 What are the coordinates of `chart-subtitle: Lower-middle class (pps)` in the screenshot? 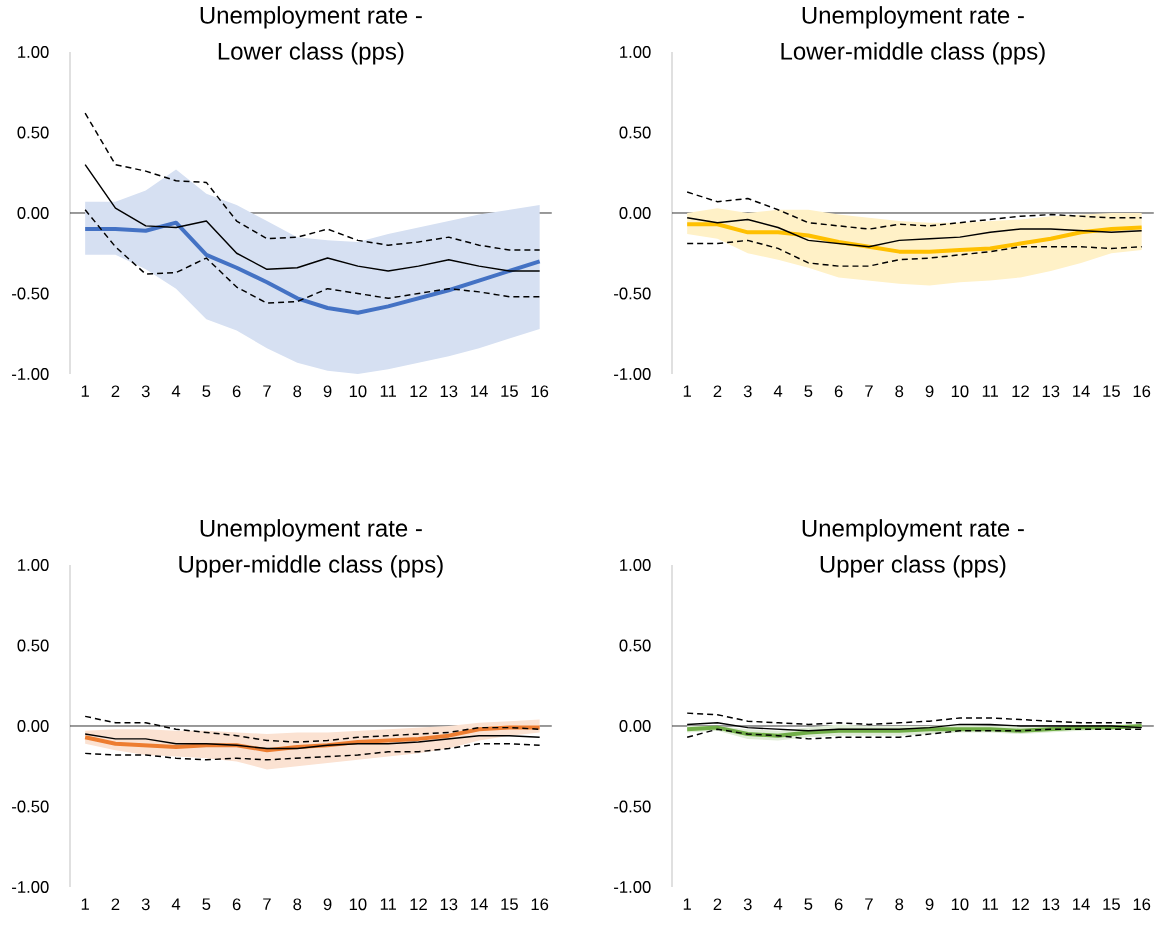 It's located at (913, 53).